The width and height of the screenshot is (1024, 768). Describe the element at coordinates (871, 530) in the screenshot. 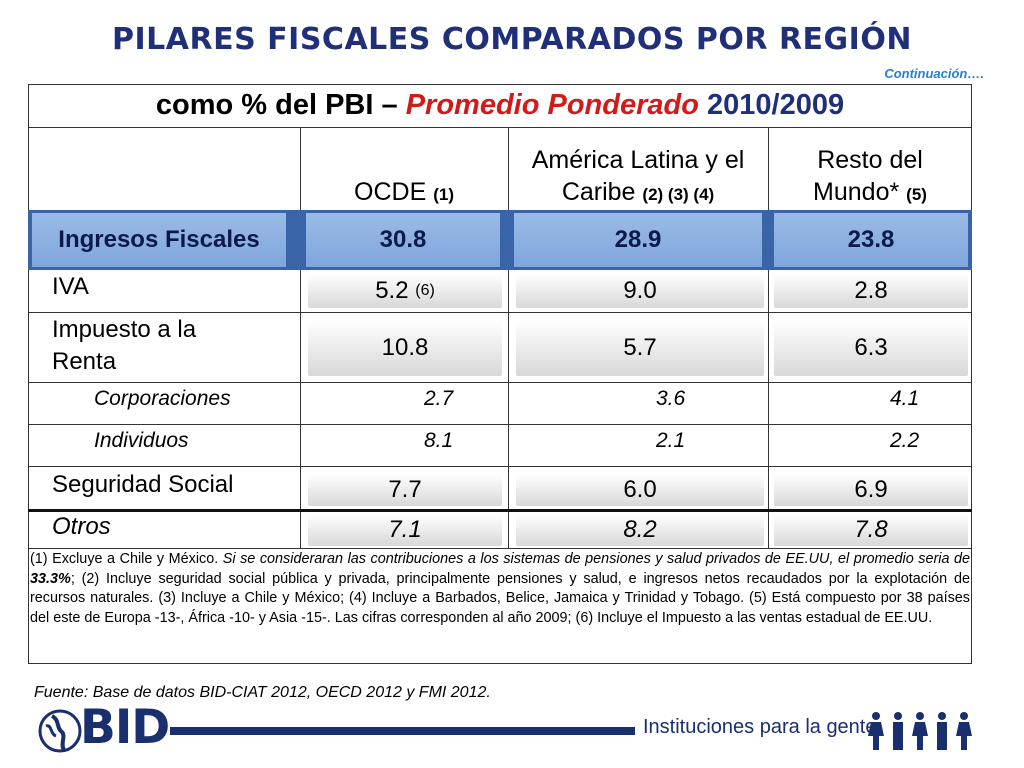

I see `value-otros-resto: 7.8` at that location.